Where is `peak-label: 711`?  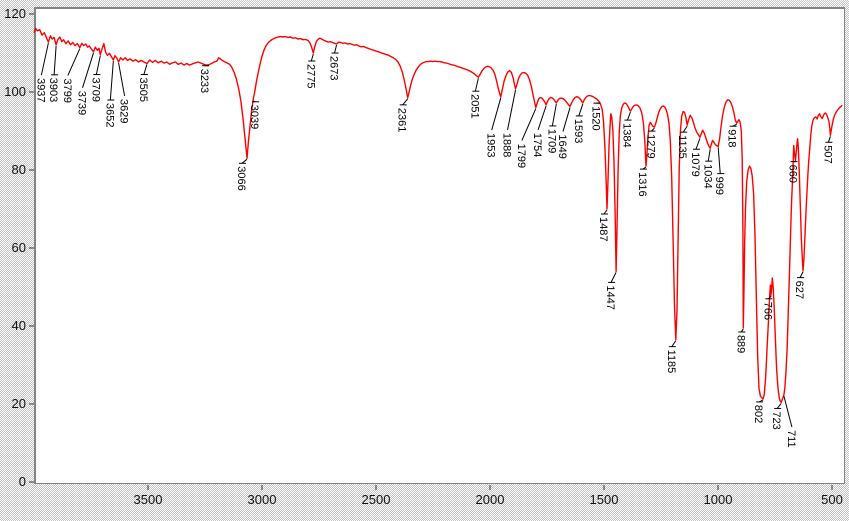 peak-label: 711 is located at coordinates (791, 439).